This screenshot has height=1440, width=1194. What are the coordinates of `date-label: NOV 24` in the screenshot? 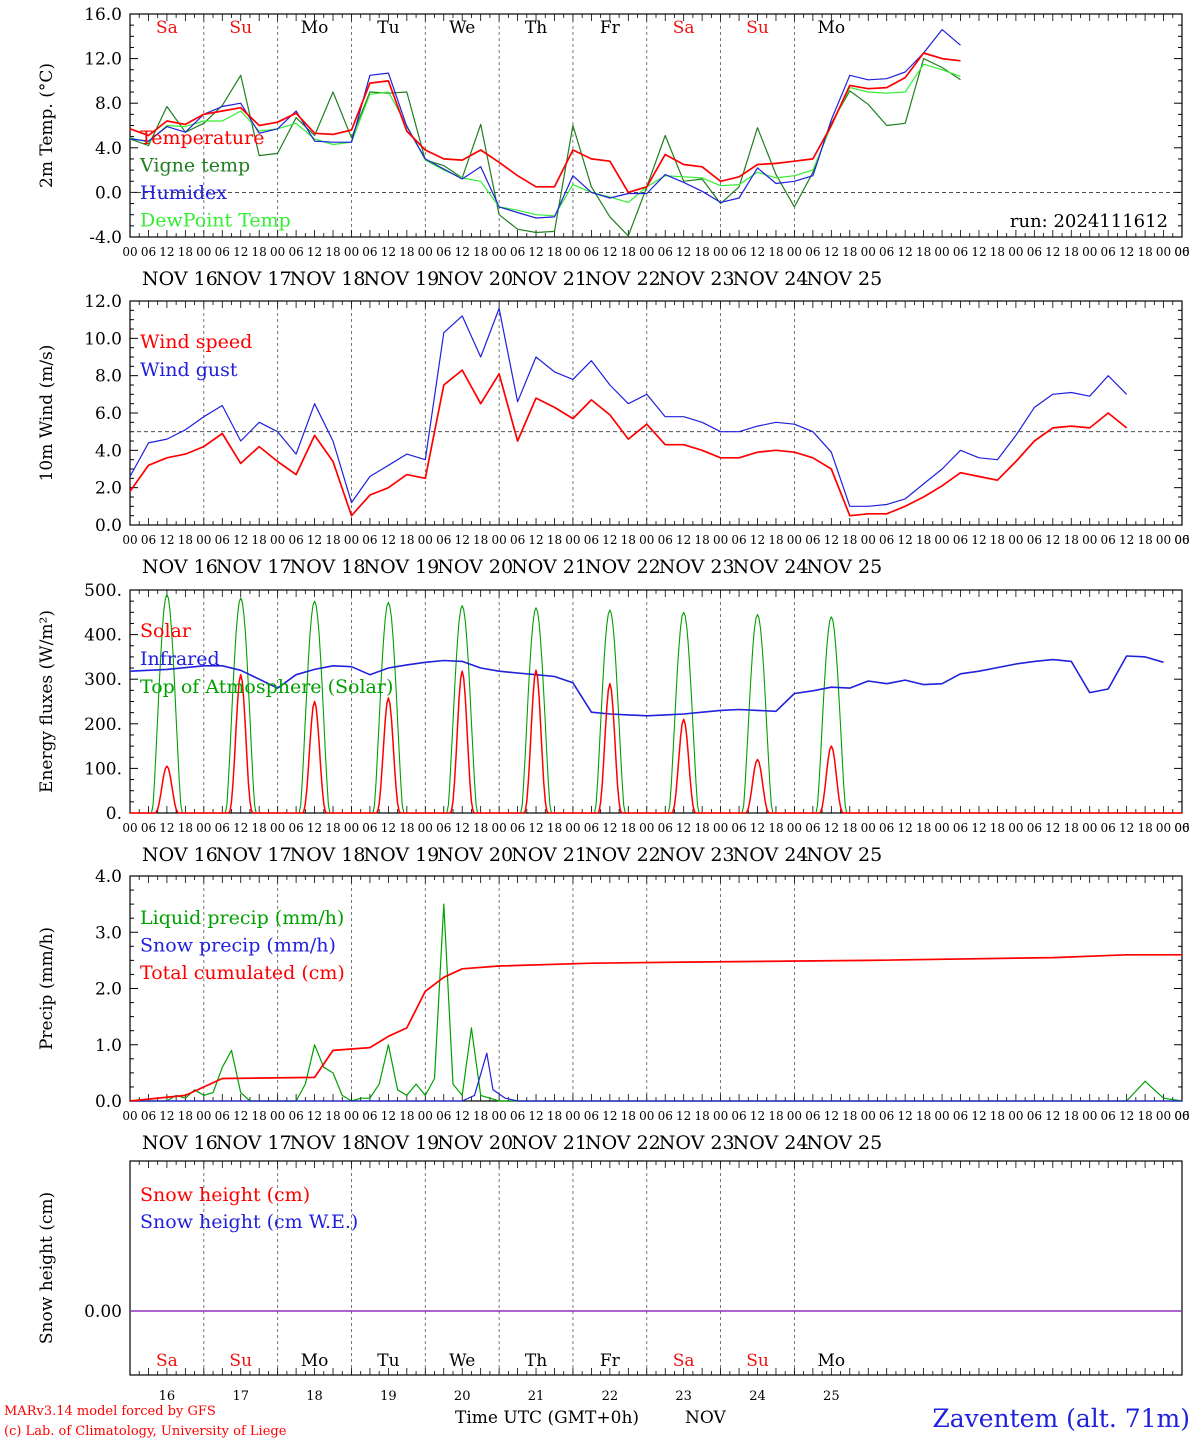 It's located at (771, 279).